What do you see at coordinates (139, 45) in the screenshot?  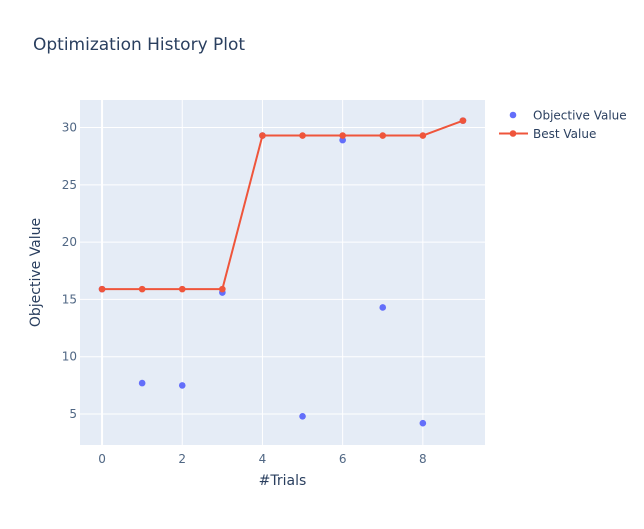 I see `chart-title: Optimization History Plot` at bounding box center [139, 45].